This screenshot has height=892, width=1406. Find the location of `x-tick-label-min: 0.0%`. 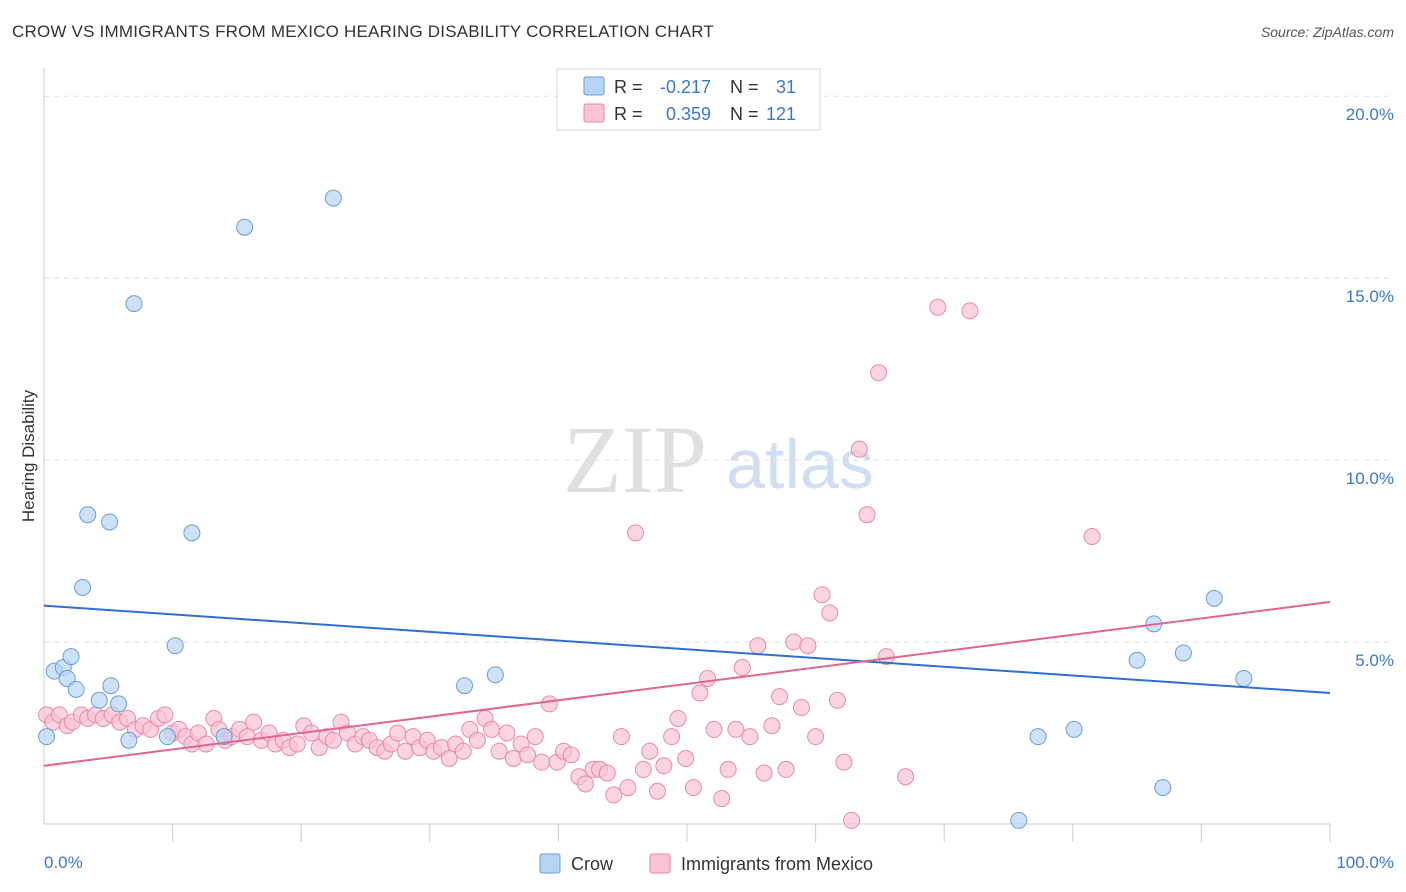

x-tick-label-min: 0.0% is located at coordinates (63, 862).